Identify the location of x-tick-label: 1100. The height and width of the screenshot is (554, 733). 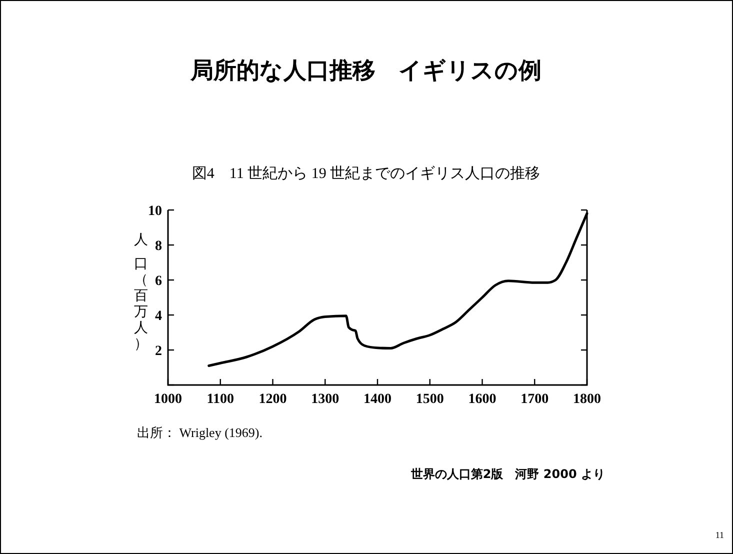
(220, 399).